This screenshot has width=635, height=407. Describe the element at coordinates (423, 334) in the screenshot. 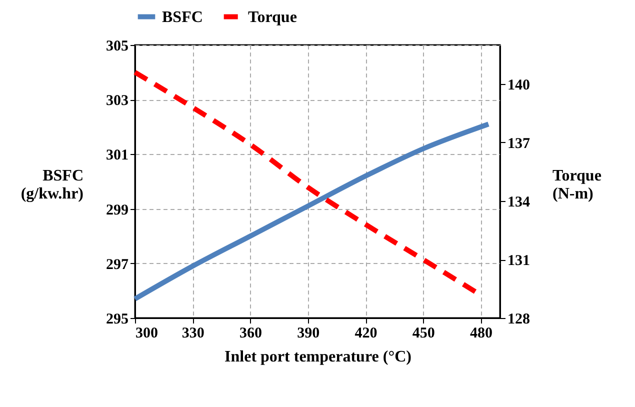

I see `x-tick-label: 450` at that location.